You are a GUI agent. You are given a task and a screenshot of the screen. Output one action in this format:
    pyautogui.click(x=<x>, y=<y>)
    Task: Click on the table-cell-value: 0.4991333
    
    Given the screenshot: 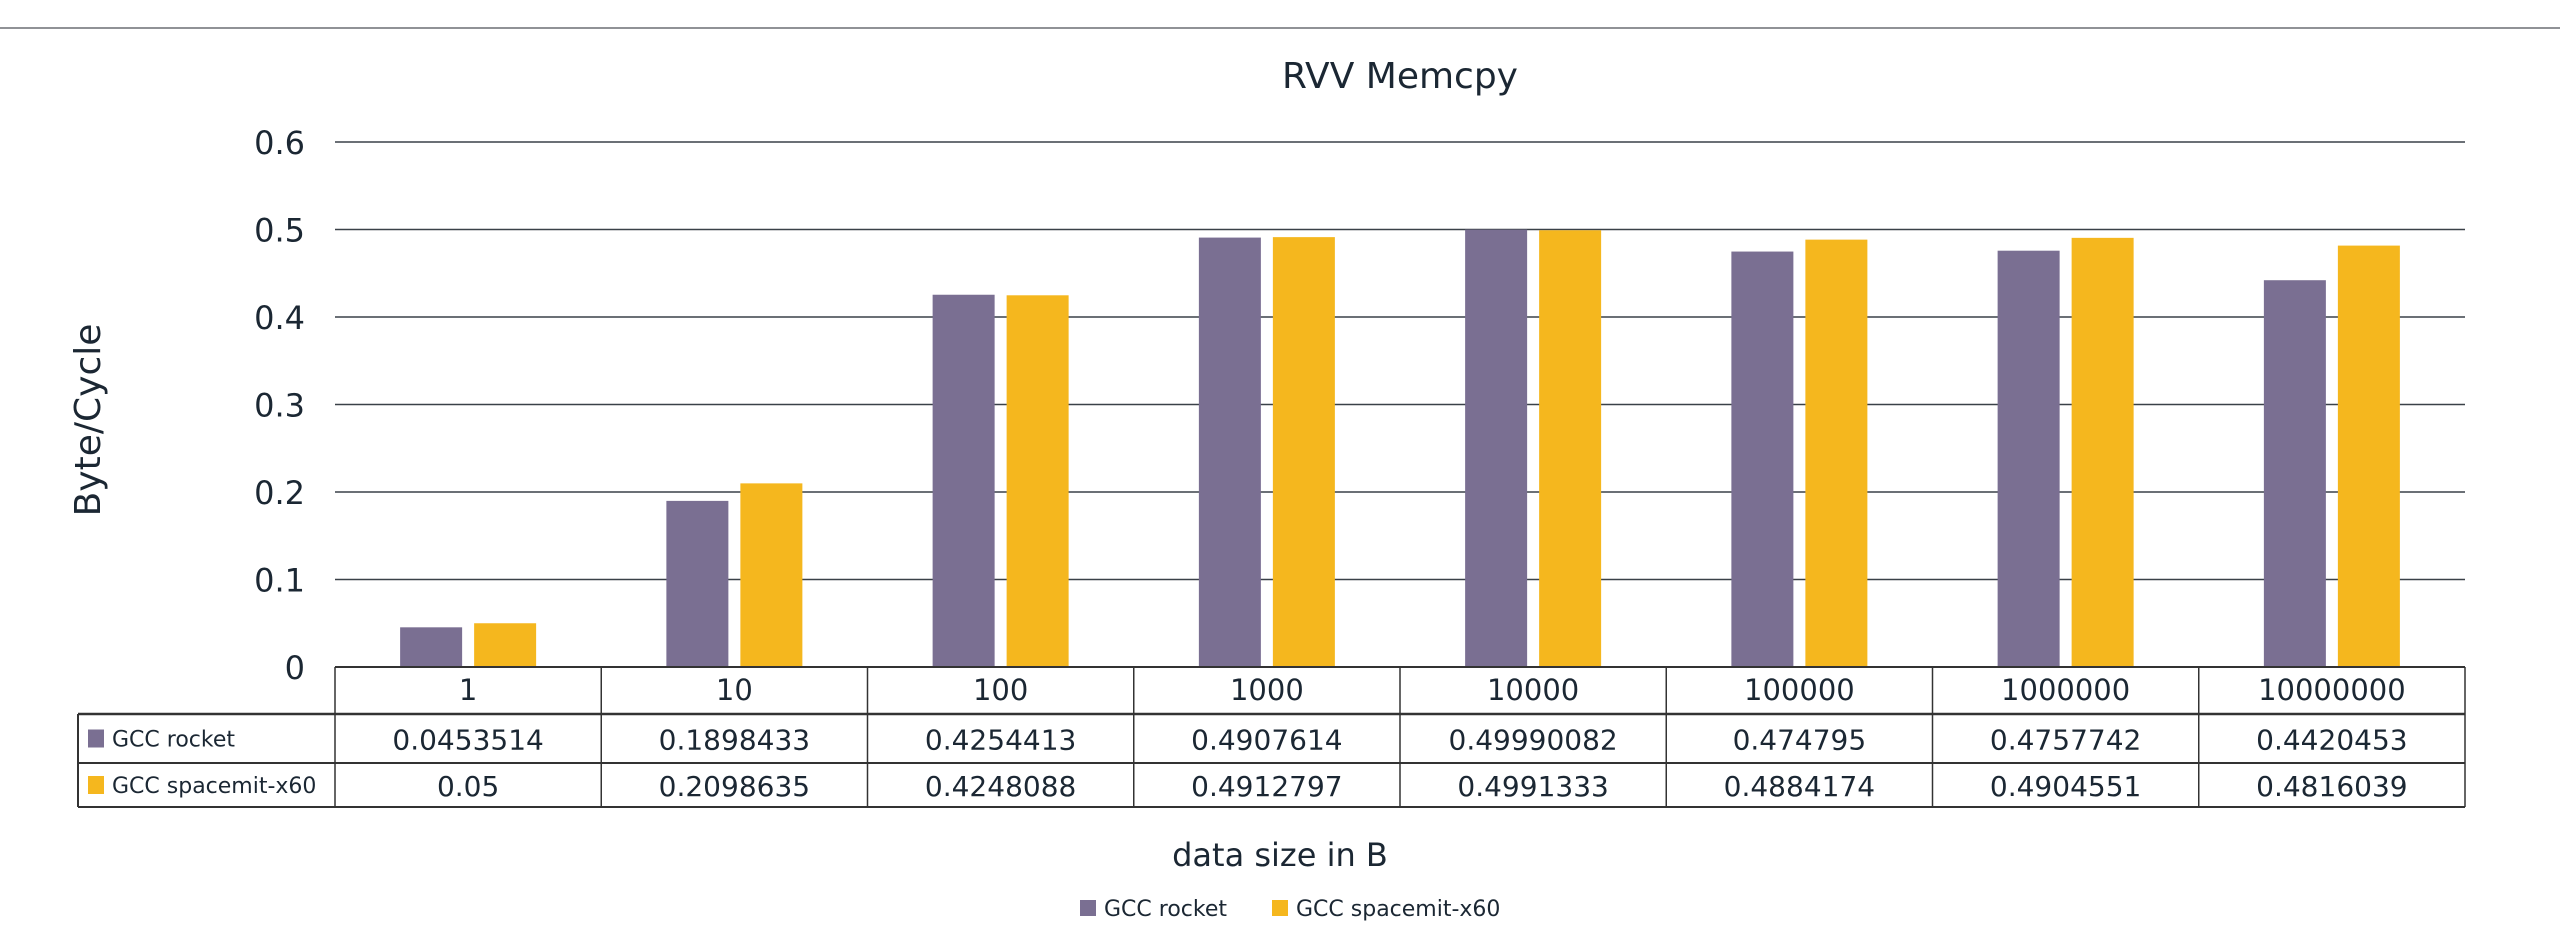 What is the action you would take?
    pyautogui.click(x=1532, y=786)
    